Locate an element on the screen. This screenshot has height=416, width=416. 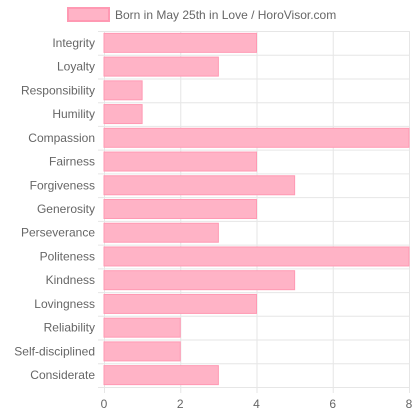
x-tick-label: 8 is located at coordinates (409, 404).